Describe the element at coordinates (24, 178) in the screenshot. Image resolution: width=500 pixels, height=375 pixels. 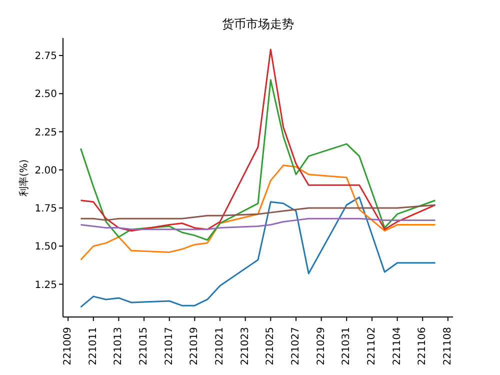
I see `y-axis-title: 利率(%)` at that location.